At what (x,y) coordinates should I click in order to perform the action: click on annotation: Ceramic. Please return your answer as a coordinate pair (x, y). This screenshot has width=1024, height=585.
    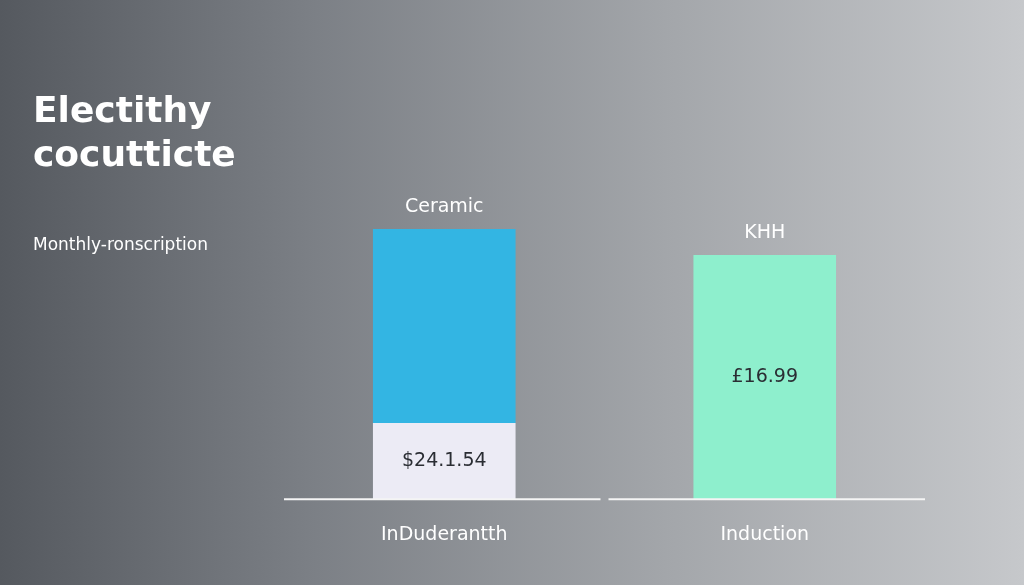
    Looking at the image, I should click on (444, 205).